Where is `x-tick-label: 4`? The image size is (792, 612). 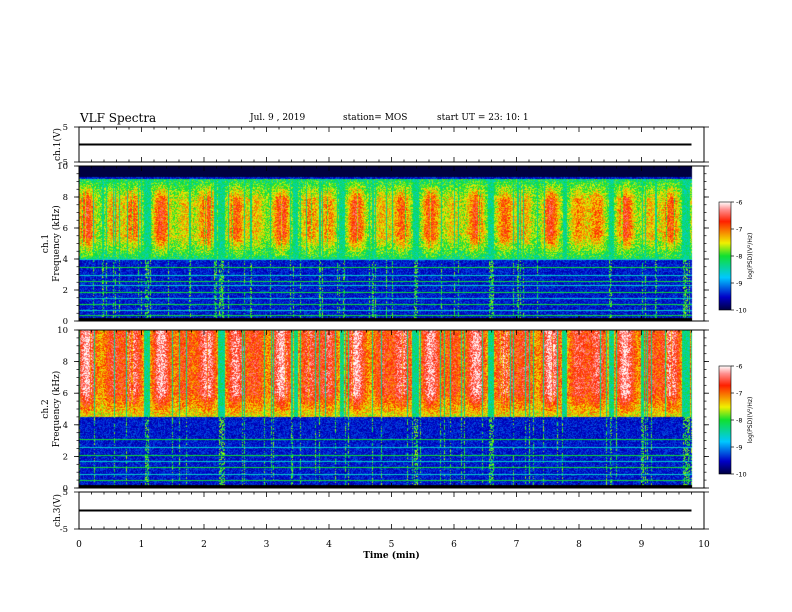
x-tick-label: 4 is located at coordinates (329, 545).